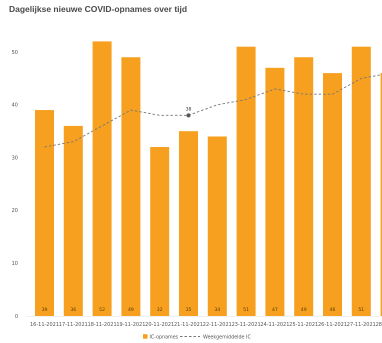 This screenshot has width=382, height=343. Describe the element at coordinates (45, 310) in the screenshot. I see `bar-value-label: 39` at that location.